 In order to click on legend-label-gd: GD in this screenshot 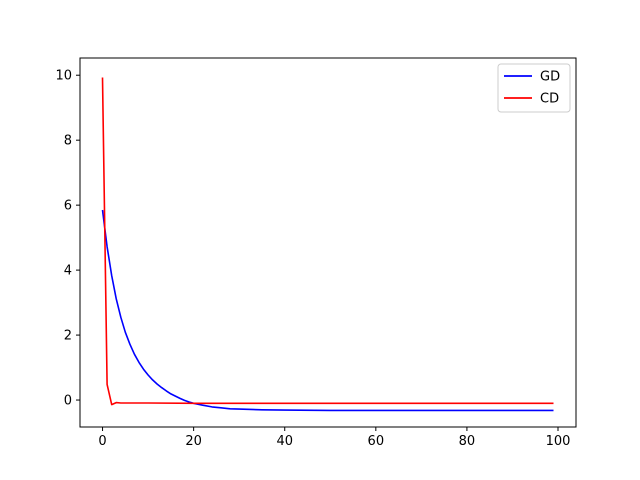, I will do `click(550, 77)`.